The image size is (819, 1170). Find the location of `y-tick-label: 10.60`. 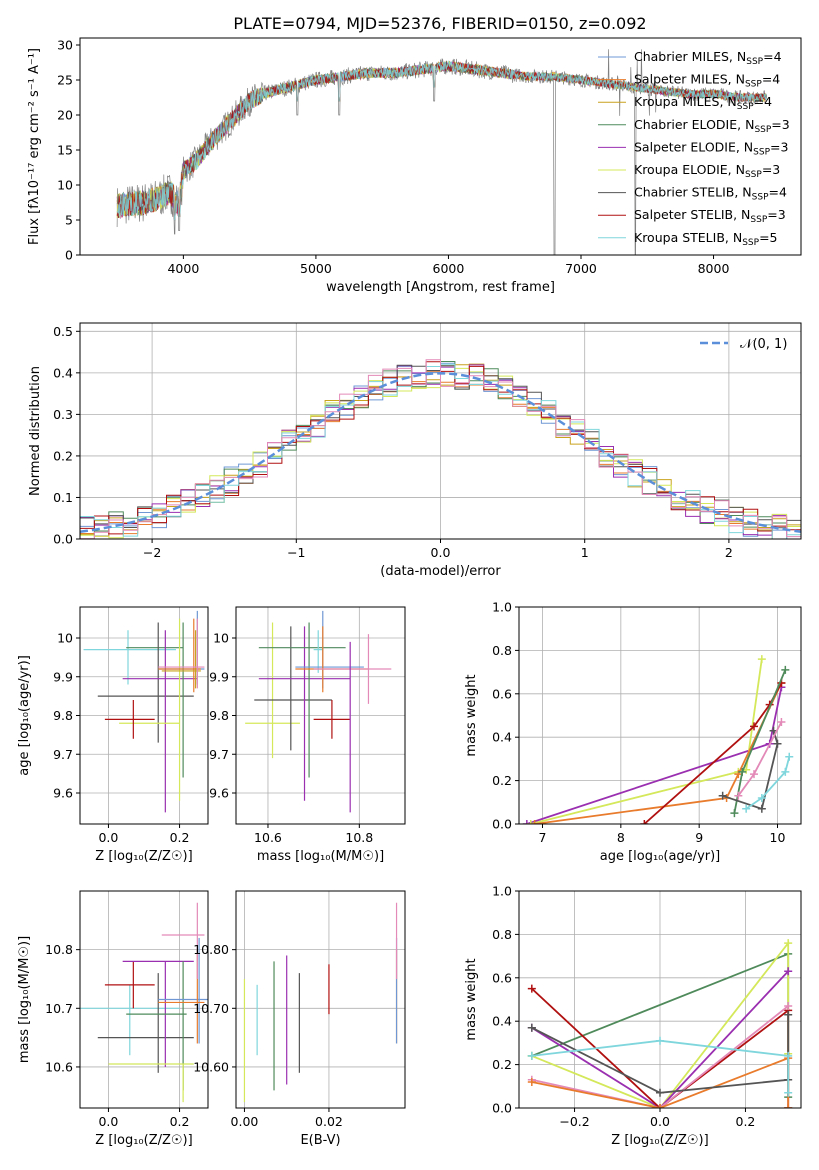

y-tick-label: 10.60 is located at coordinates (211, 1066).